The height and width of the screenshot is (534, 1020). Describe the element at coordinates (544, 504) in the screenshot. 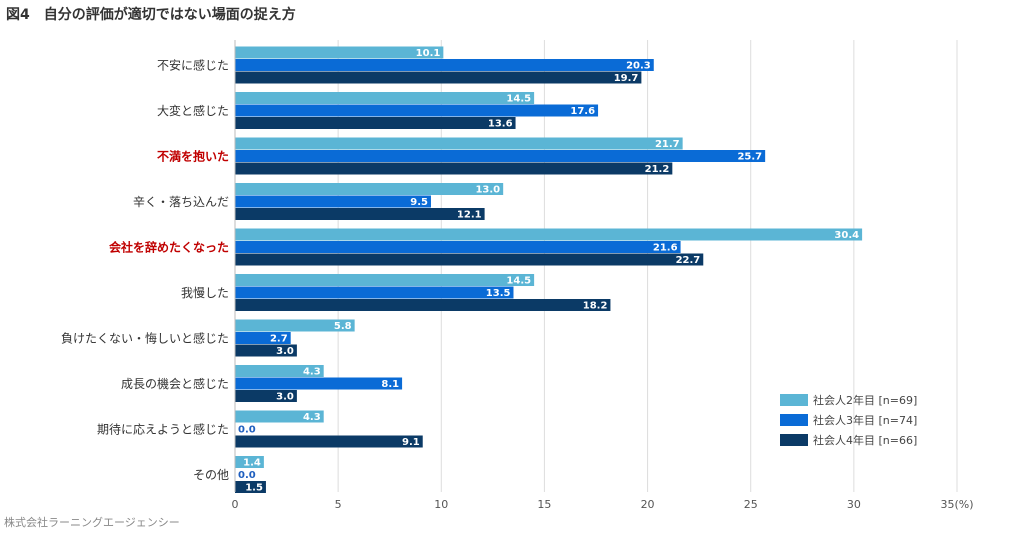

I see `x-tick-label: 15` at that location.